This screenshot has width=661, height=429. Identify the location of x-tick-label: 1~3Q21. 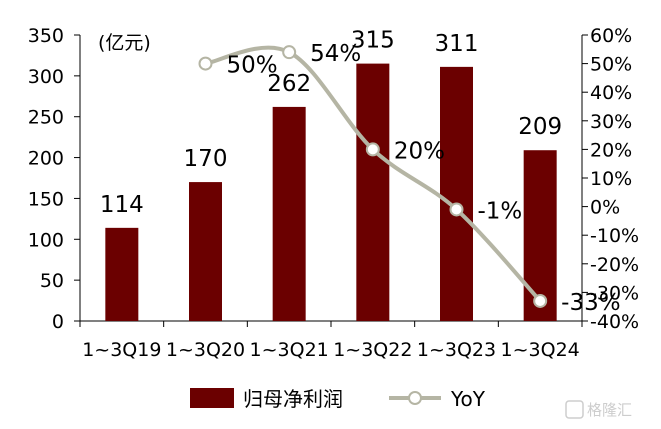
(289, 350).